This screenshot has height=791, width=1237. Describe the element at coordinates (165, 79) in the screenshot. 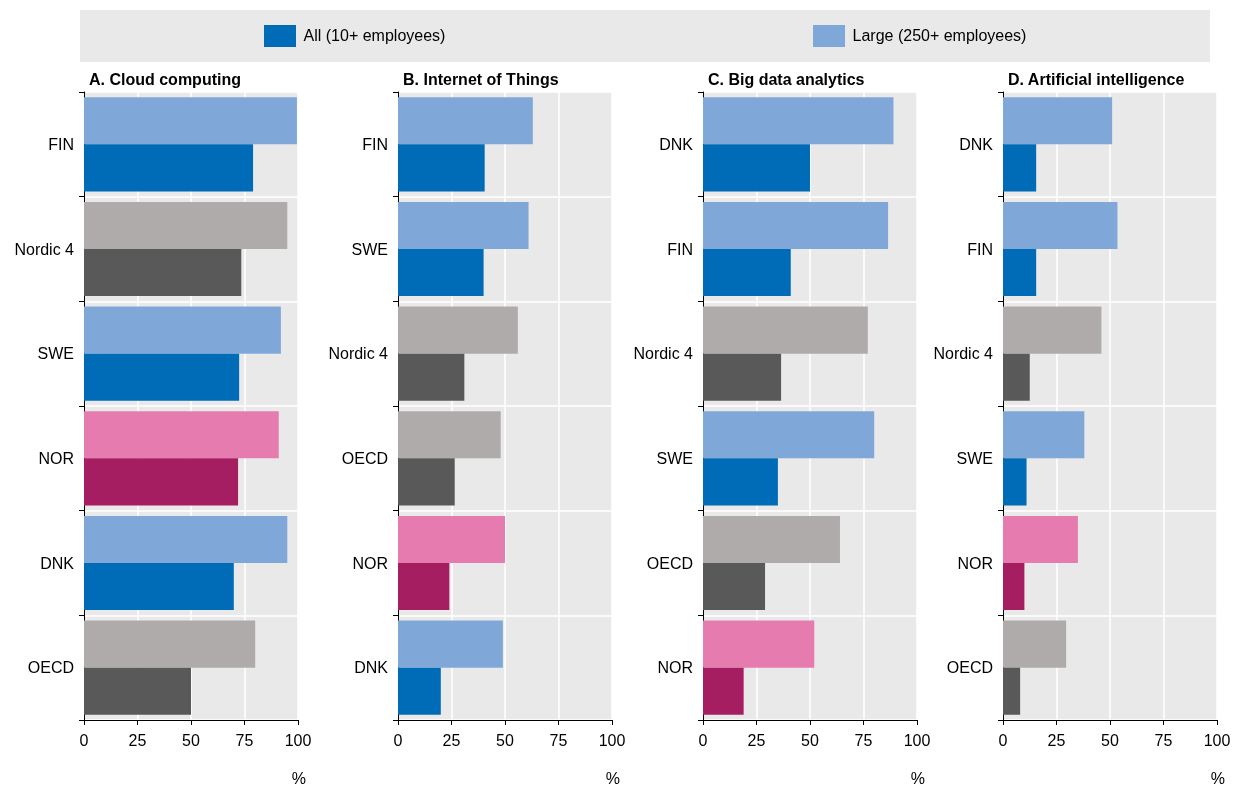

I see `chart-title: A. Cloud computing` at that location.